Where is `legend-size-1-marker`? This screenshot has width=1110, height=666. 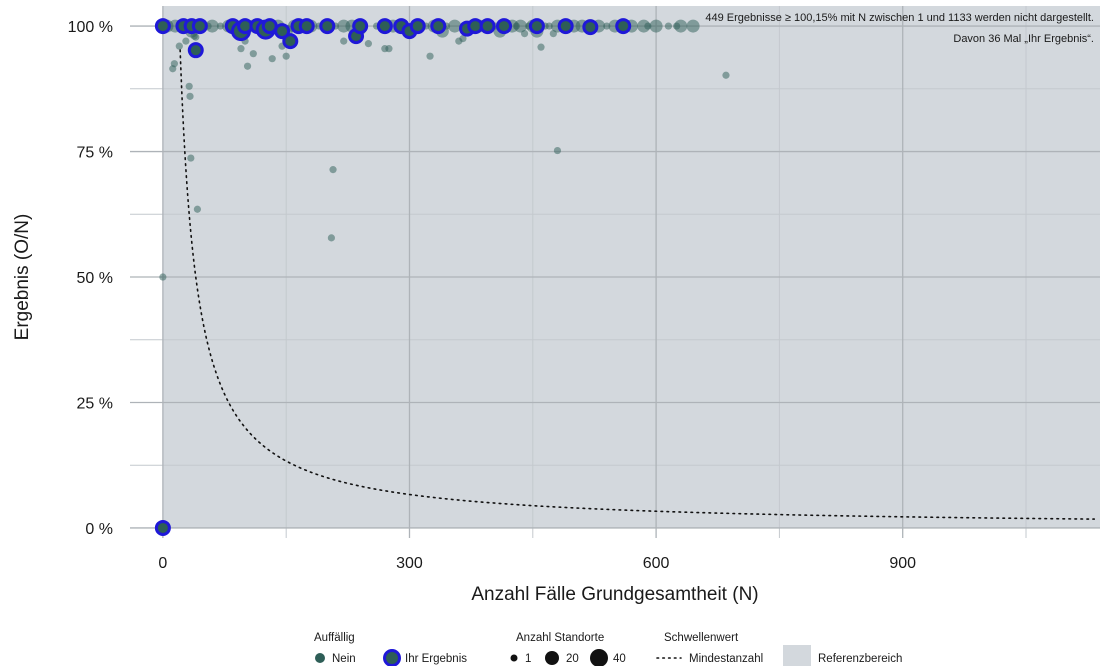 legend-size-1-marker is located at coordinates (514, 658).